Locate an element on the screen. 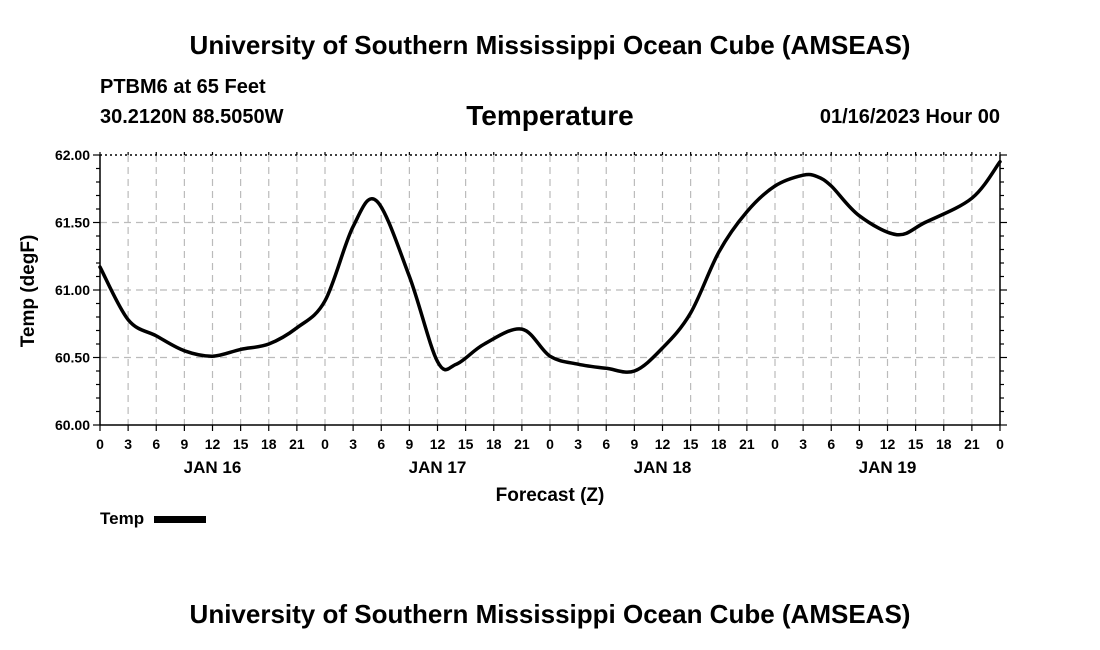 This screenshot has height=650, width=1100. y-tick-label: 61.00 is located at coordinates (72, 290).